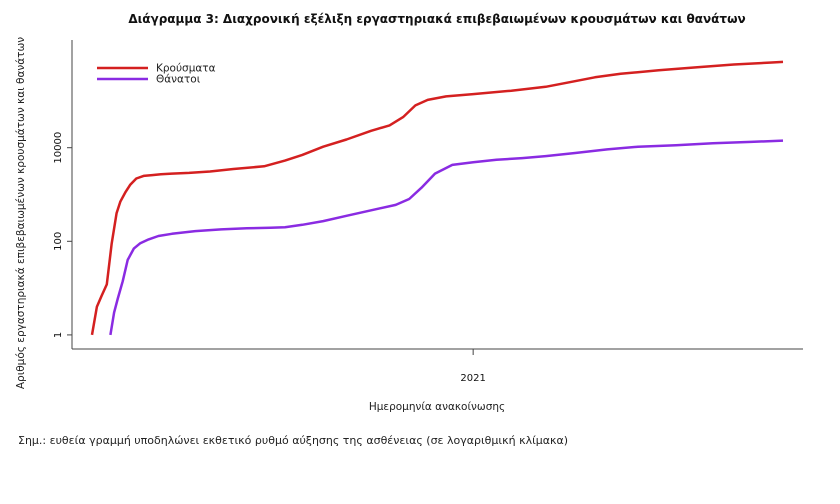  I want to click on legend-label-kroysmata: Κρούσματα, so click(186, 69).